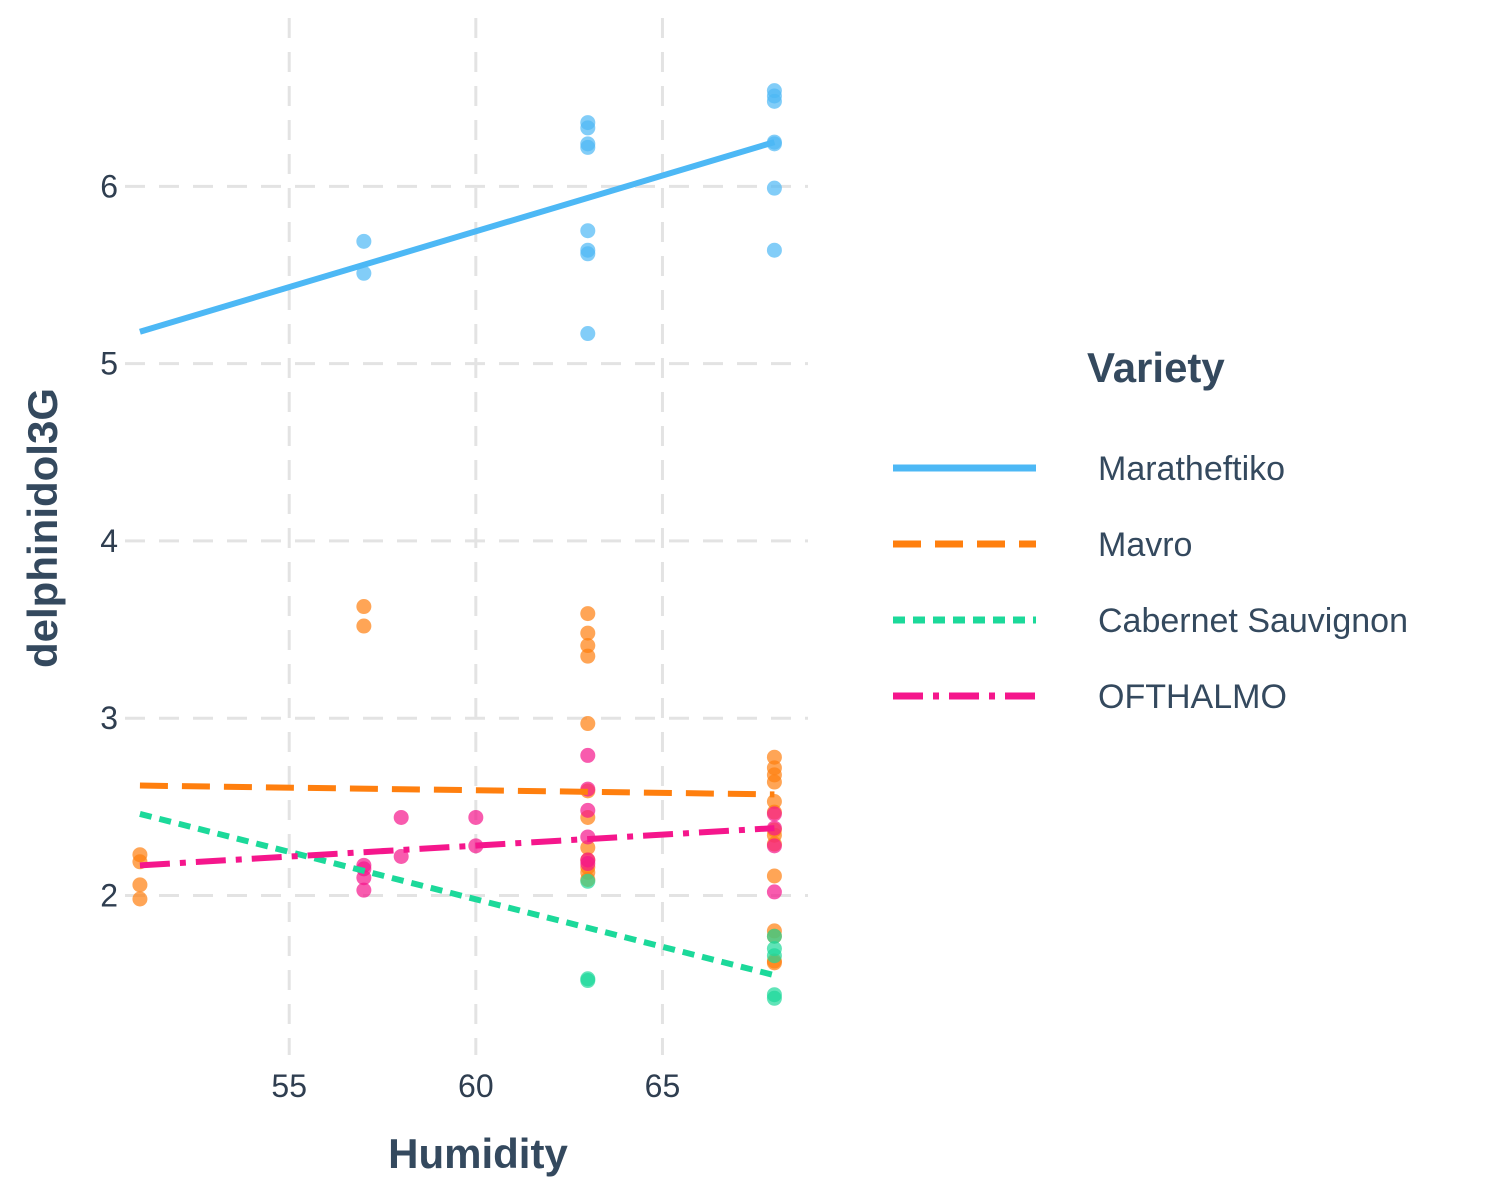  I want to click on y-tick-label: 4, so click(109, 541).